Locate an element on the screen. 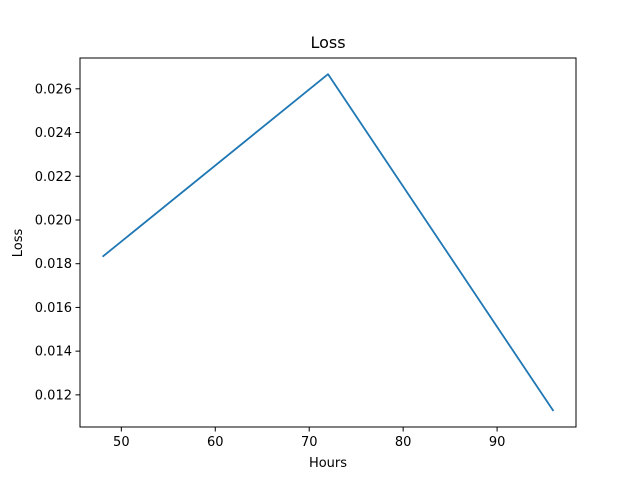 The image size is (640, 480). y-tick-label: 0.016 is located at coordinates (53, 308).